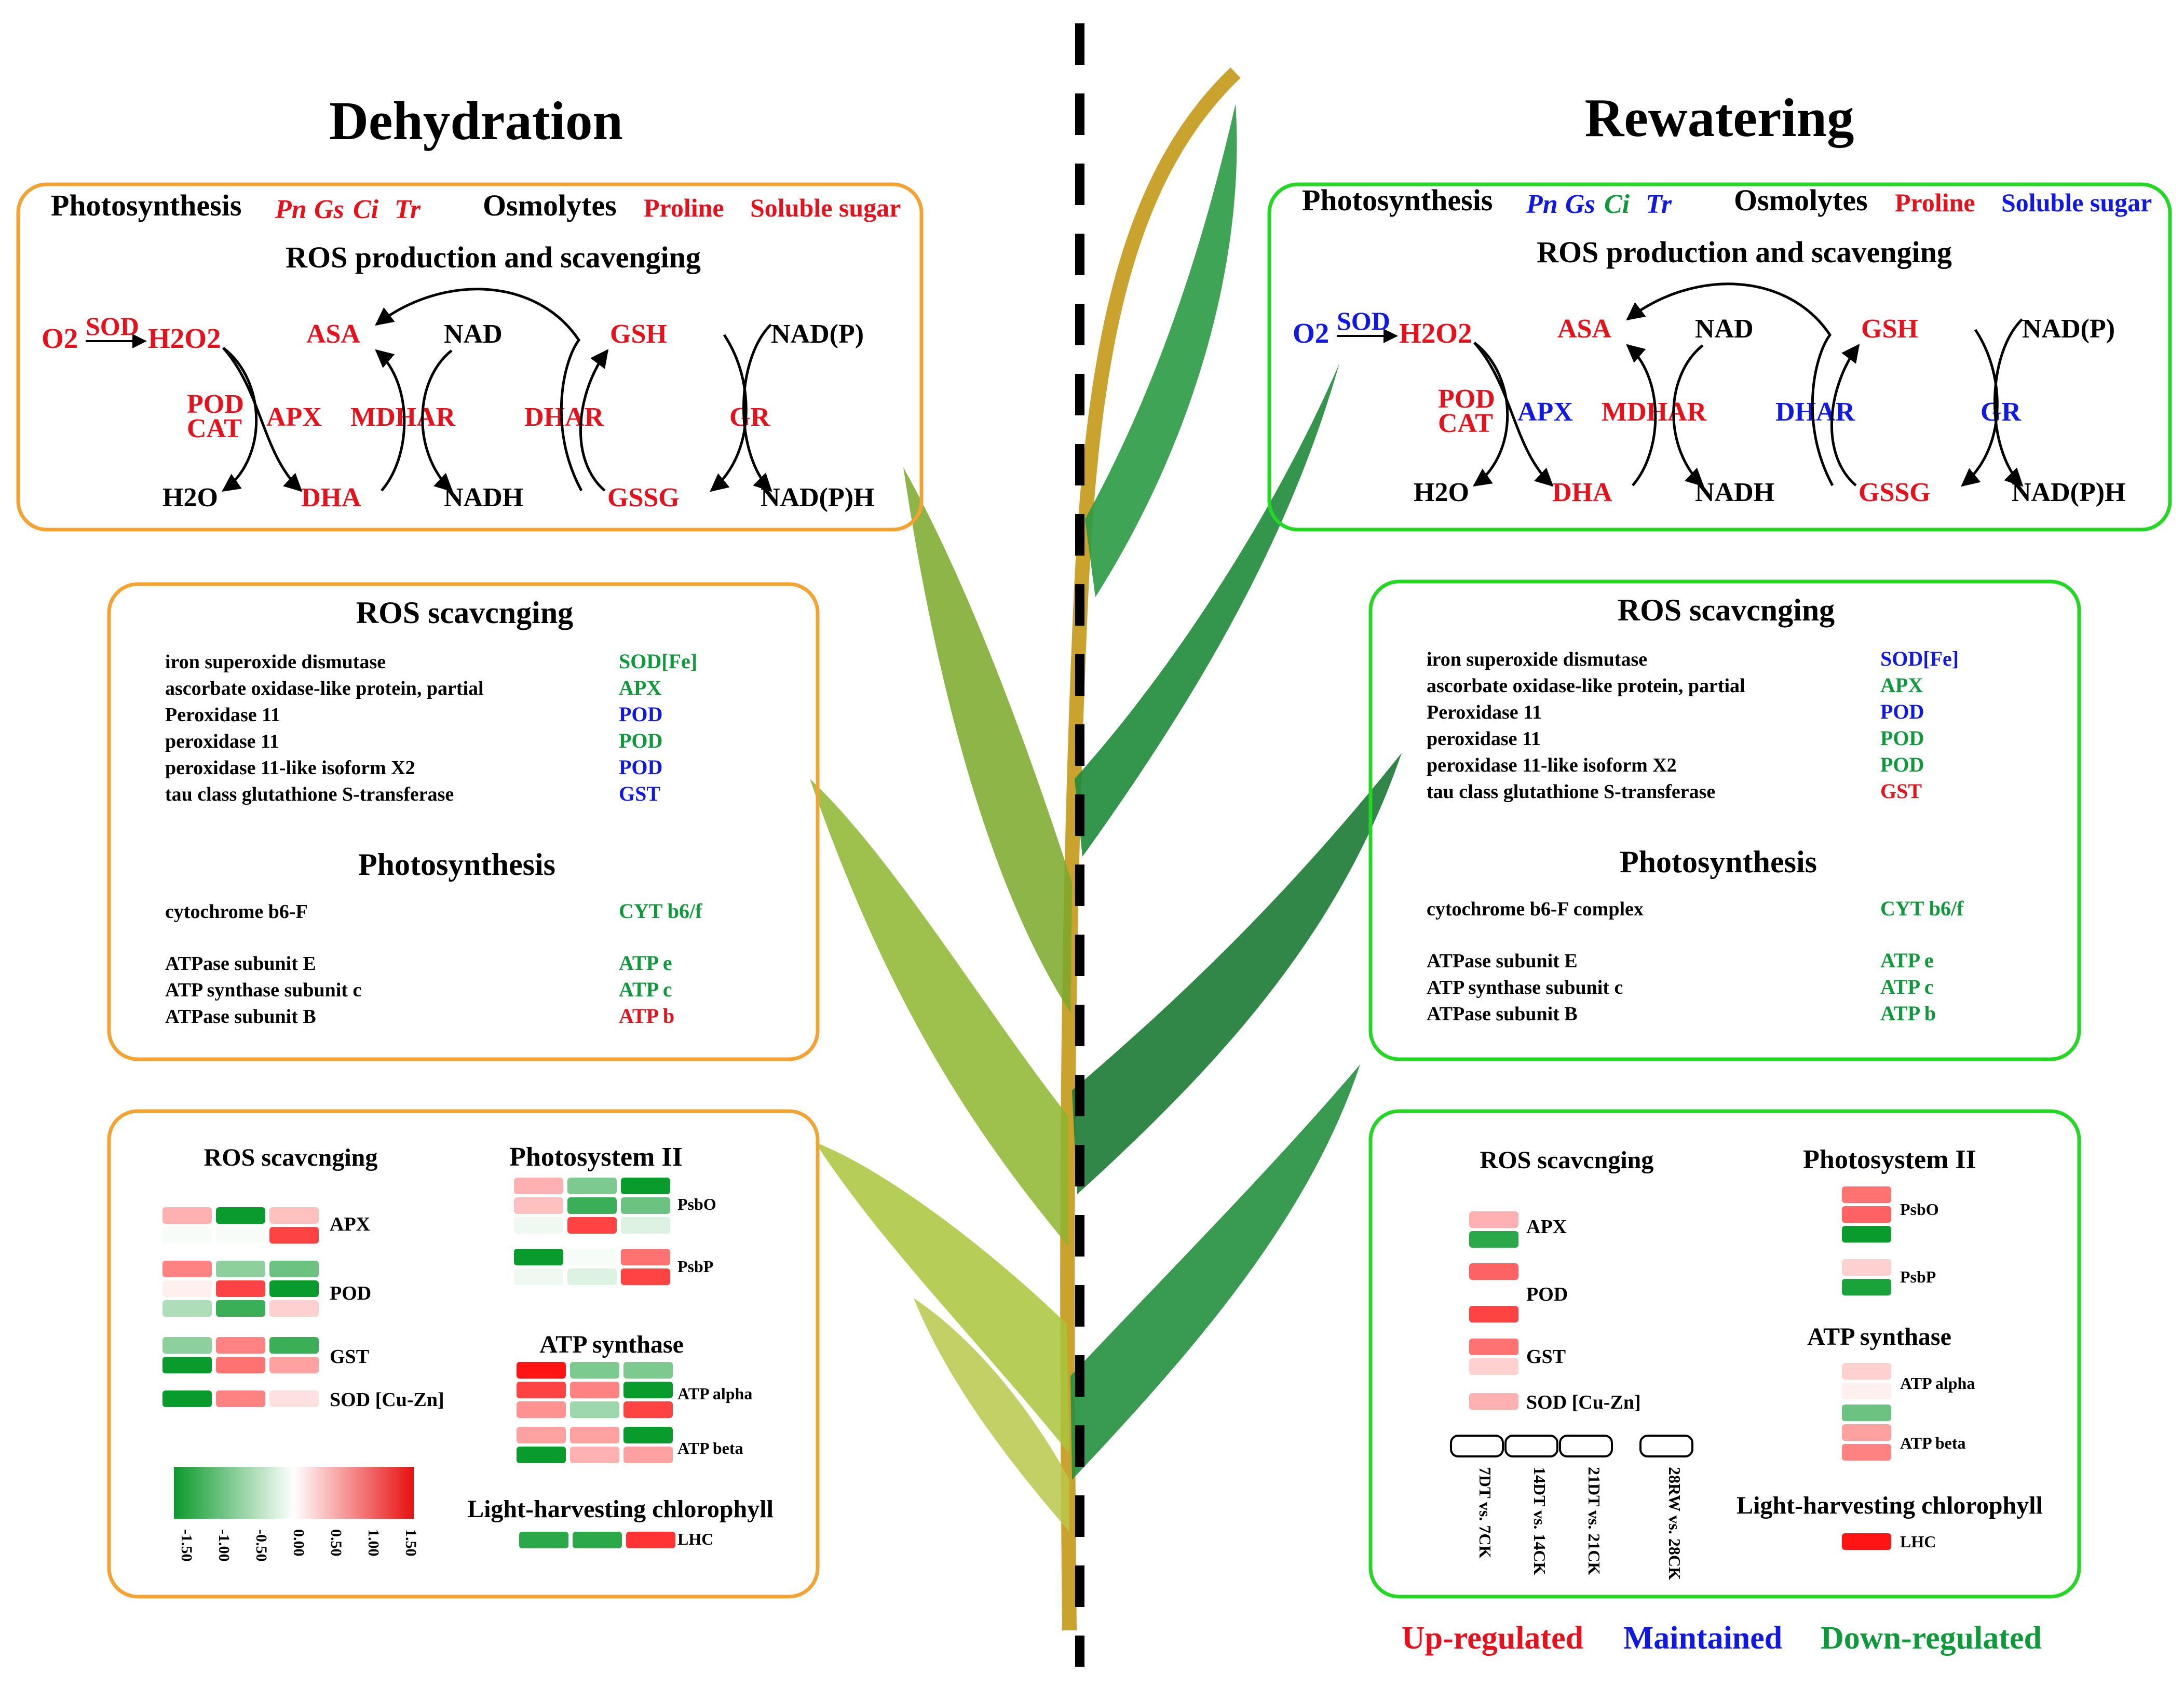 The height and width of the screenshot is (1688, 2184). Describe the element at coordinates (1435, 333) in the screenshot. I see `h2o2-label: H2O2` at that location.